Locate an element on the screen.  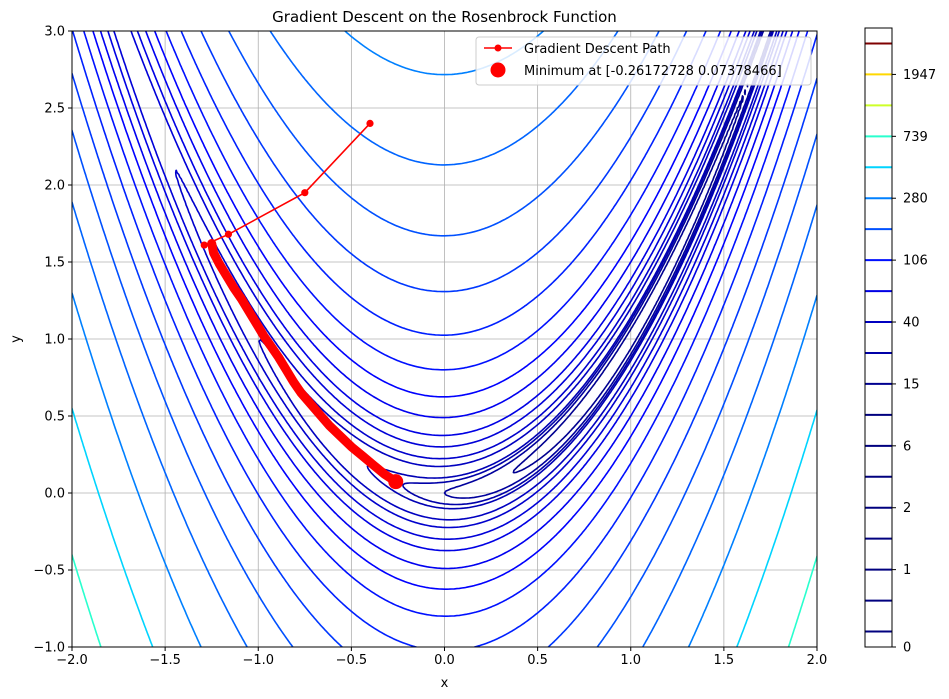
colorbar-tick-label: 739 is located at coordinates (915, 137).